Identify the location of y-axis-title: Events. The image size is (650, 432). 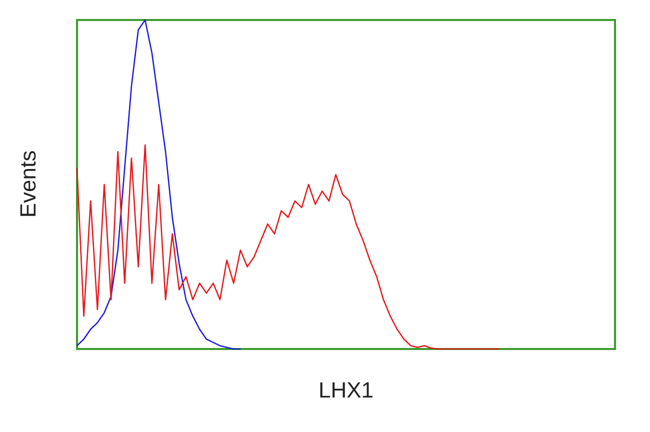
(28, 184).